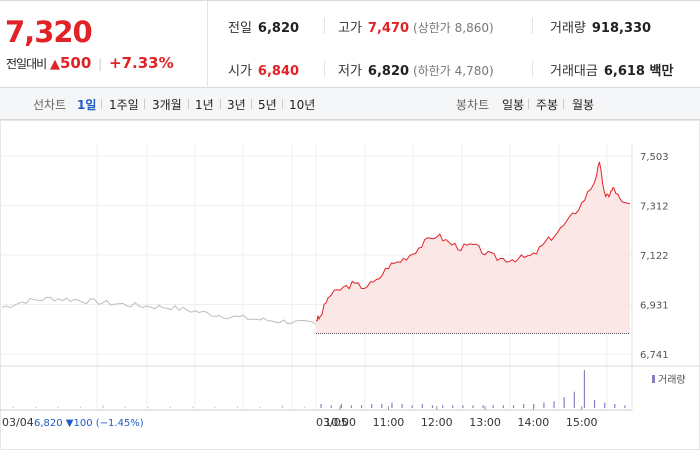 The image size is (700, 450). I want to click on open-value: 6,840, so click(278, 71).